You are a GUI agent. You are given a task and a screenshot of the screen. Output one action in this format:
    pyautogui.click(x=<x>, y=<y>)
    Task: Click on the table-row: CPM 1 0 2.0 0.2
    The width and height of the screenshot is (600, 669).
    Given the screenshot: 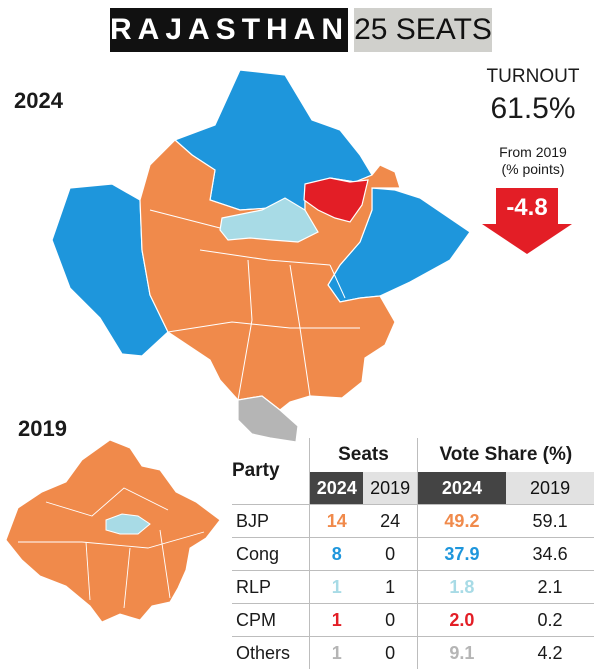 What is the action you would take?
    pyautogui.click(x=413, y=620)
    